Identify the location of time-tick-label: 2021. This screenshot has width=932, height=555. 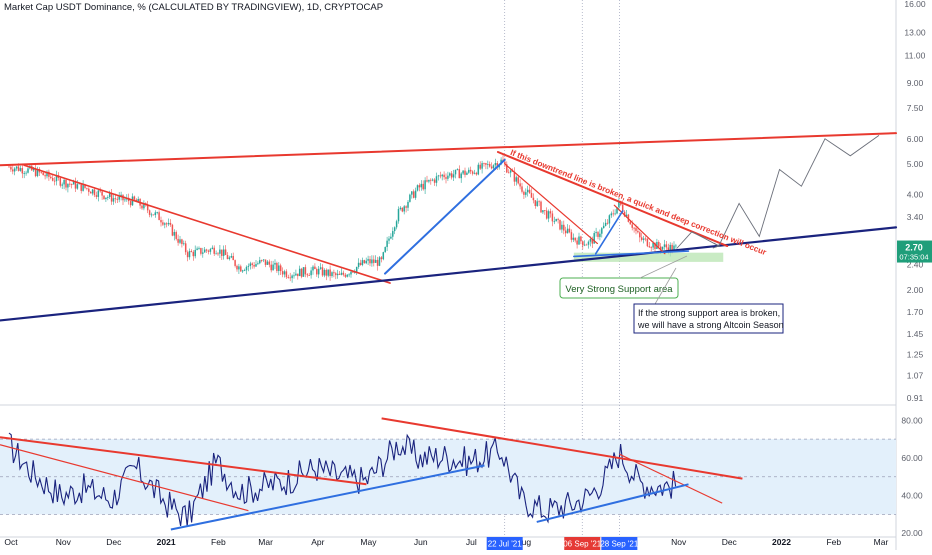
(166, 542).